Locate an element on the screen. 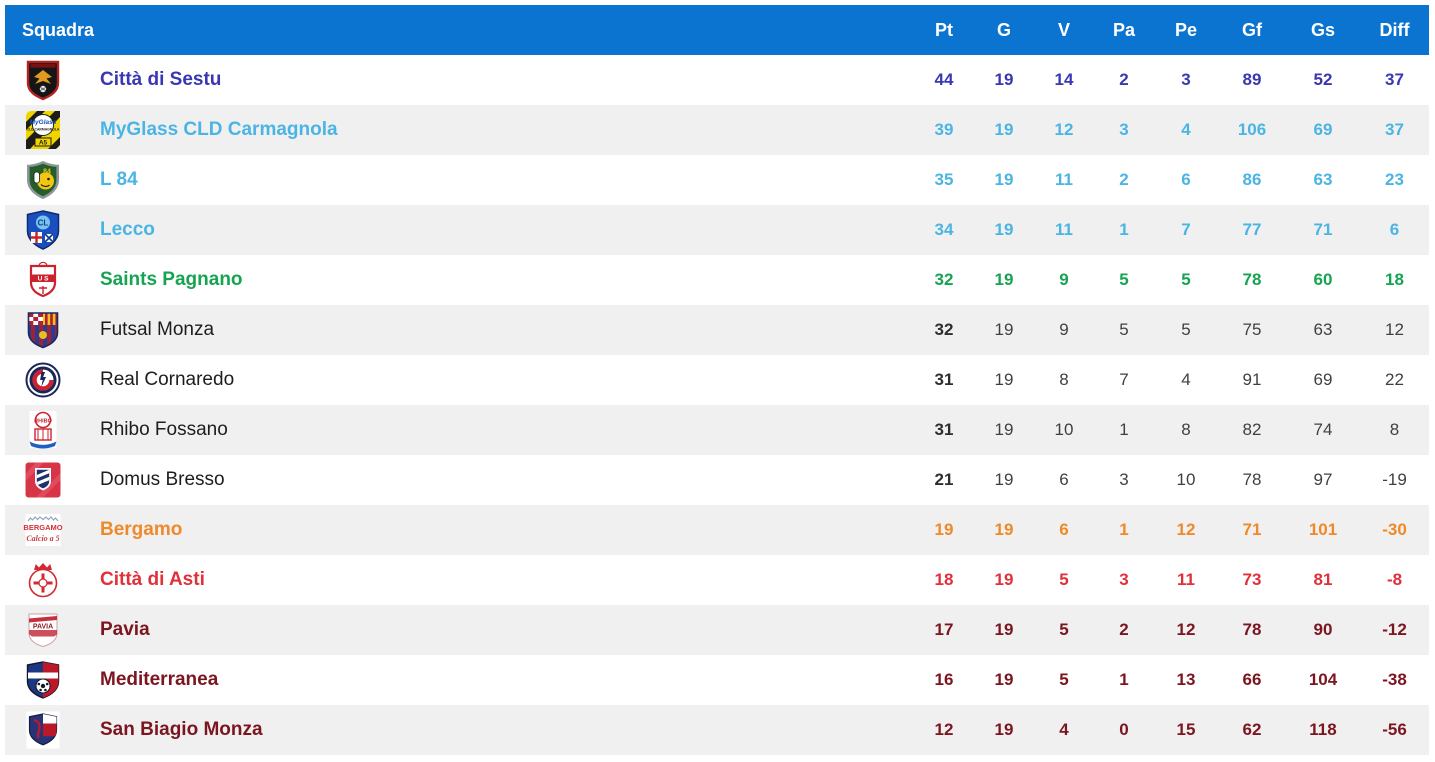 The image size is (1435, 762). lecco-crest-icon: CL is located at coordinates (43, 230).